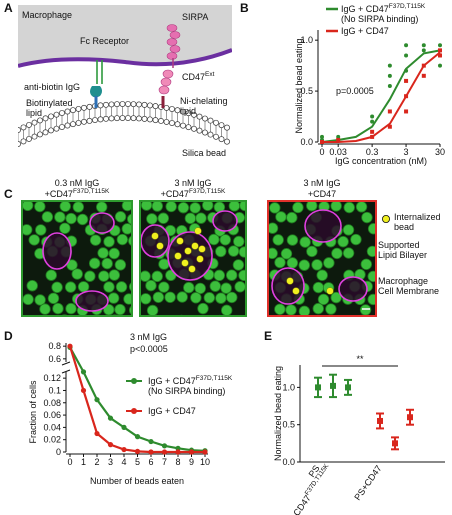 The width and height of the screenshot is (452, 515). I want to click on y-axis-label: Normalized bead eating, so click(278, 413).